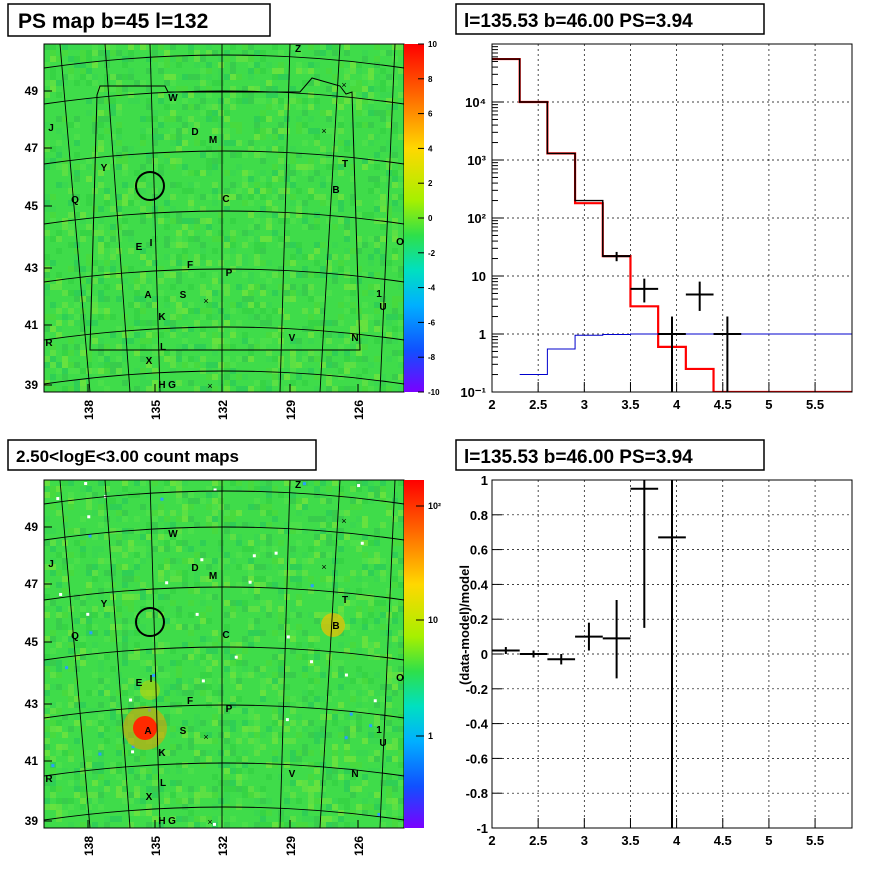  Describe the element at coordinates (677, 840) in the screenshot. I see `ratio-x-tick-label: 4` at that location.